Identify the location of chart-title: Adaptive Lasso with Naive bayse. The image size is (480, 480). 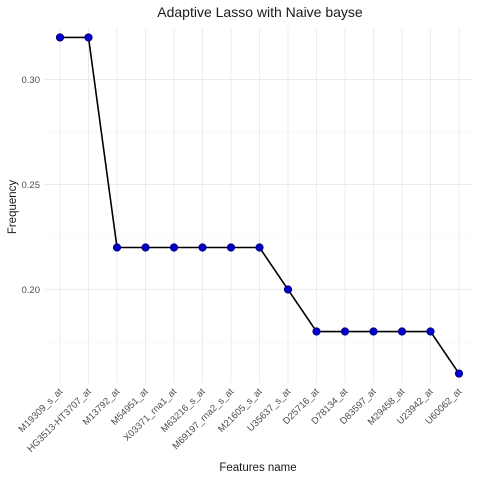
(260, 12).